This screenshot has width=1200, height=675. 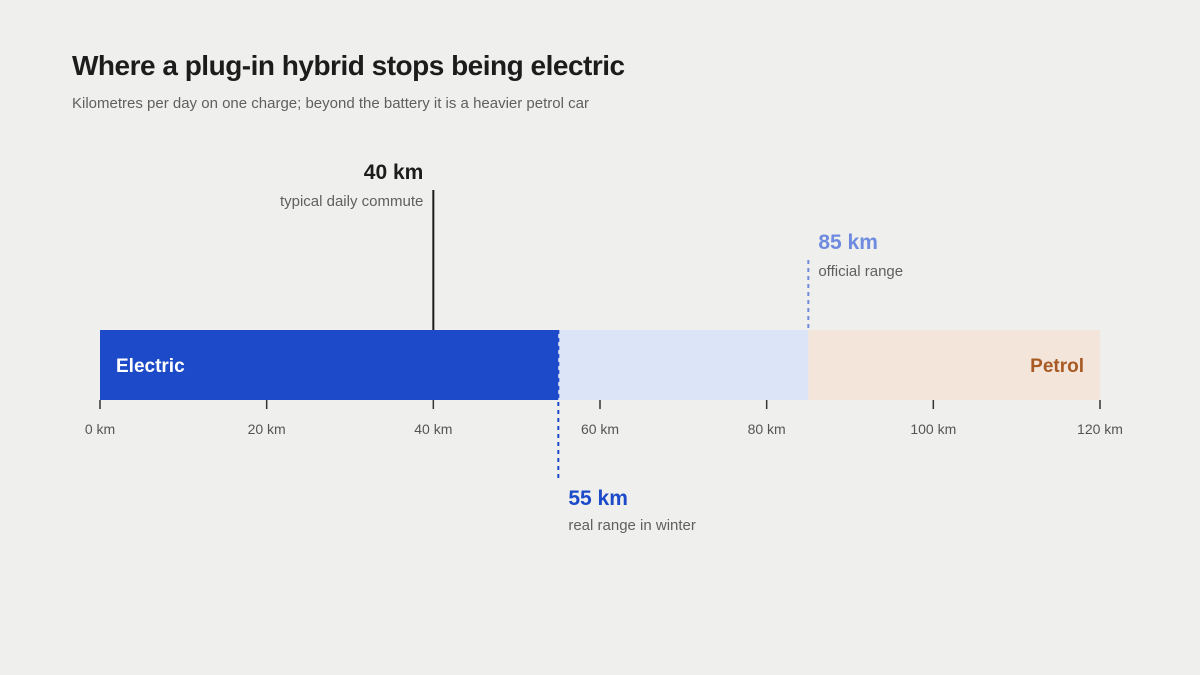 What do you see at coordinates (632, 525) in the screenshot?
I see `marker-note-55: real range in winter` at bounding box center [632, 525].